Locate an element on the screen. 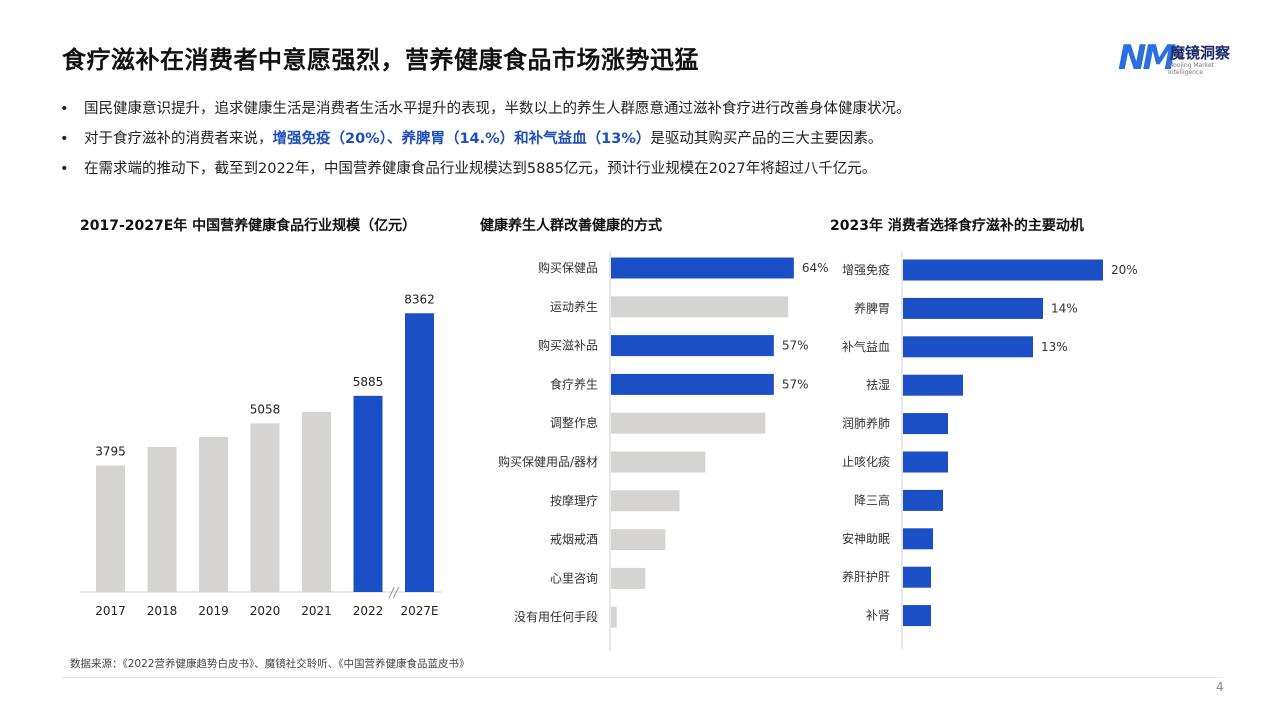 The height and width of the screenshot is (720, 1280). x-tick-label: 2027E is located at coordinates (419, 611).